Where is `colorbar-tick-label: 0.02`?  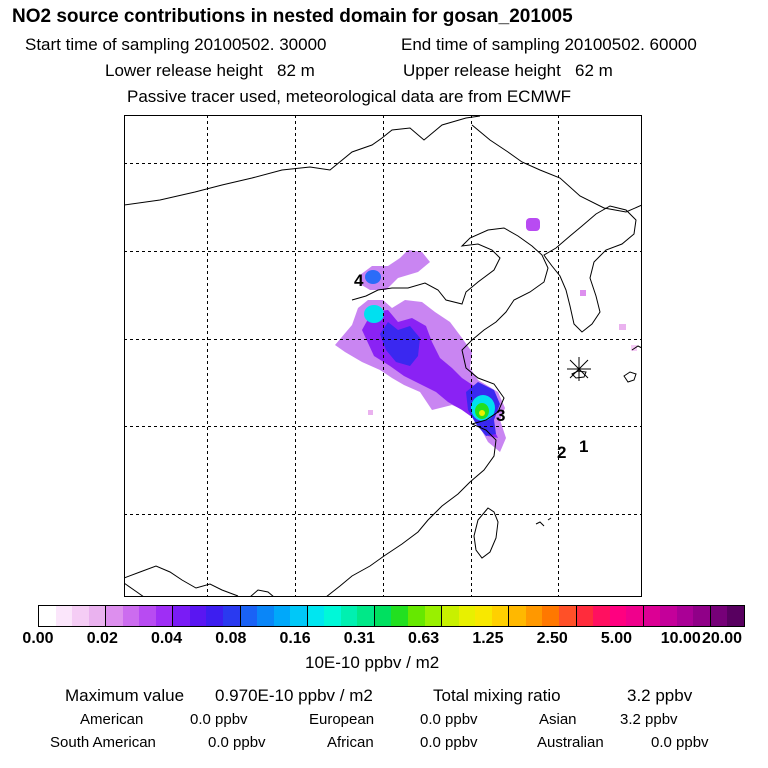 colorbar-tick-label: 0.02 is located at coordinates (102, 638).